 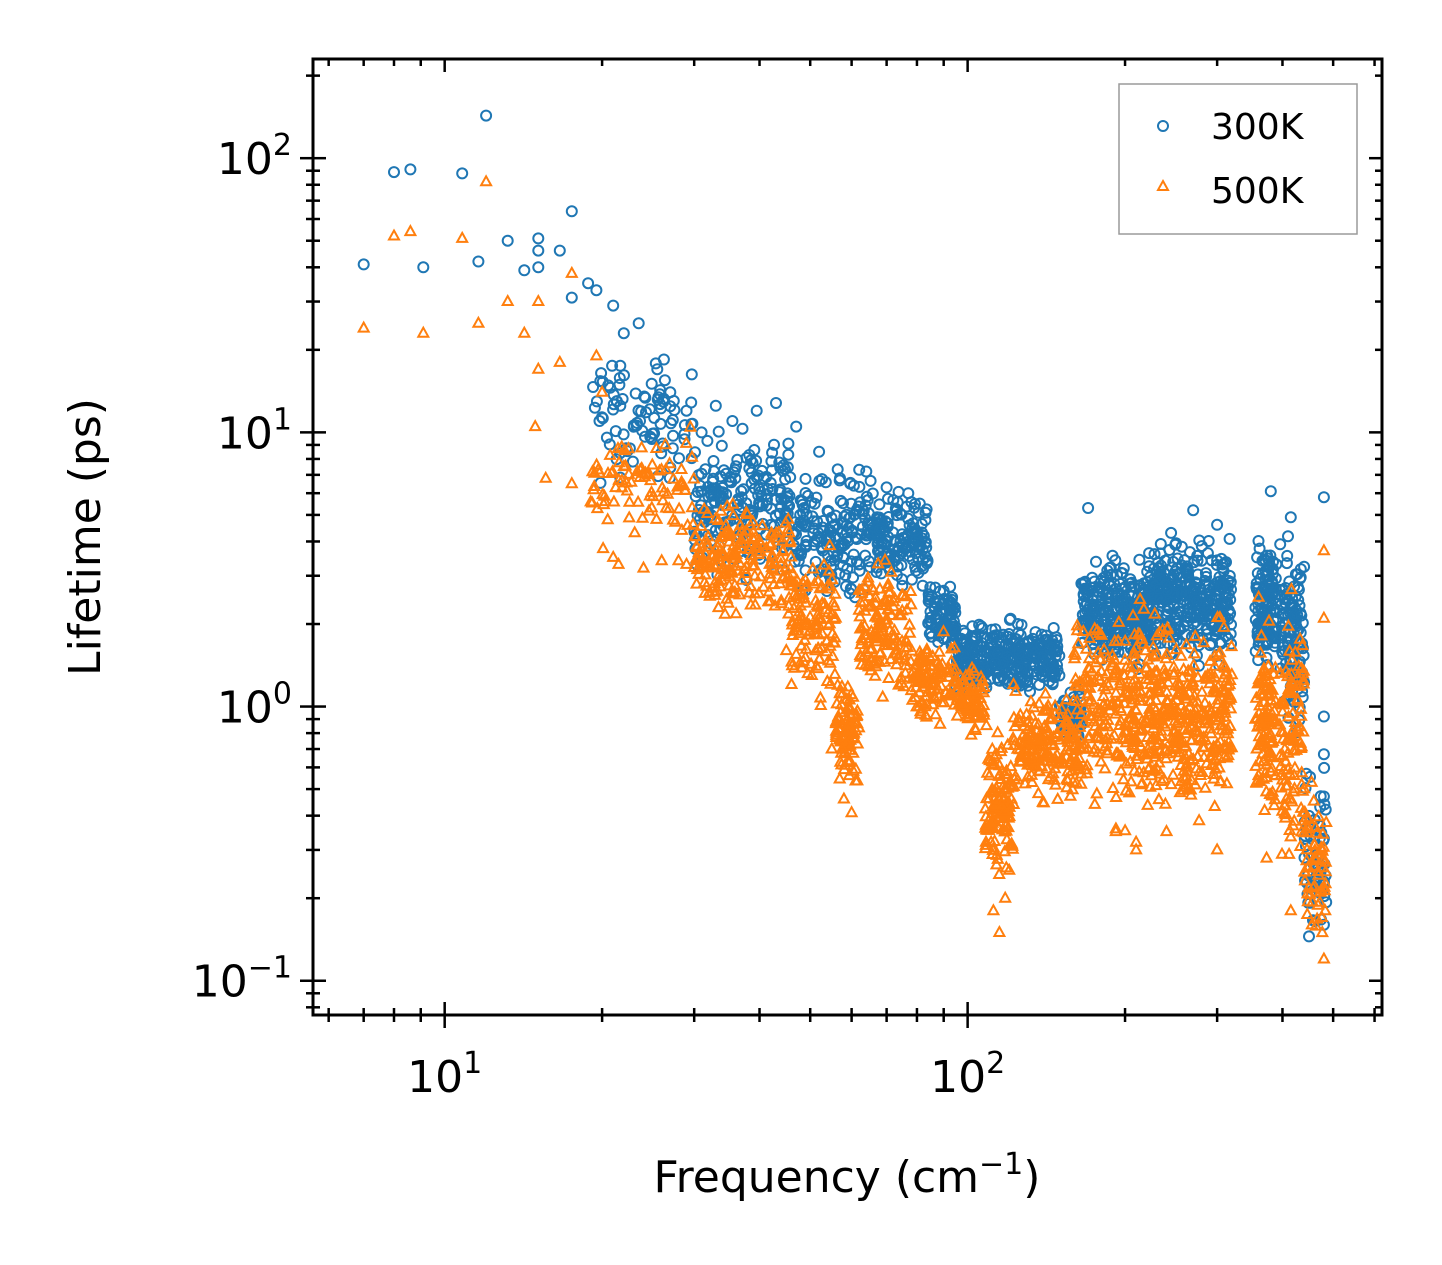 I want to click on y-tick-label-0.1: 10⁻¹, so click(x=242, y=979).